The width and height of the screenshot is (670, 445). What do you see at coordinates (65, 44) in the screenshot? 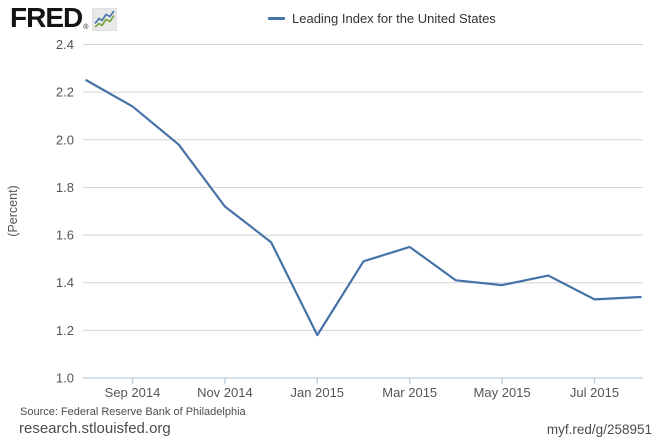
I see `y-tick-label: 2.4` at bounding box center [65, 44].